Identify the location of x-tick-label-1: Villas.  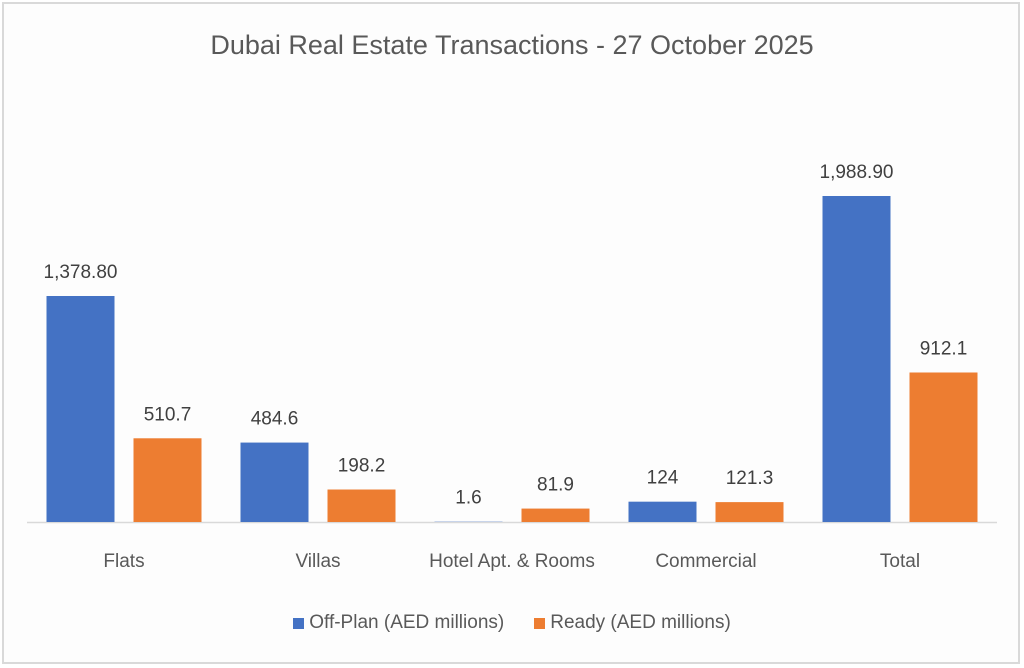
(317, 561).